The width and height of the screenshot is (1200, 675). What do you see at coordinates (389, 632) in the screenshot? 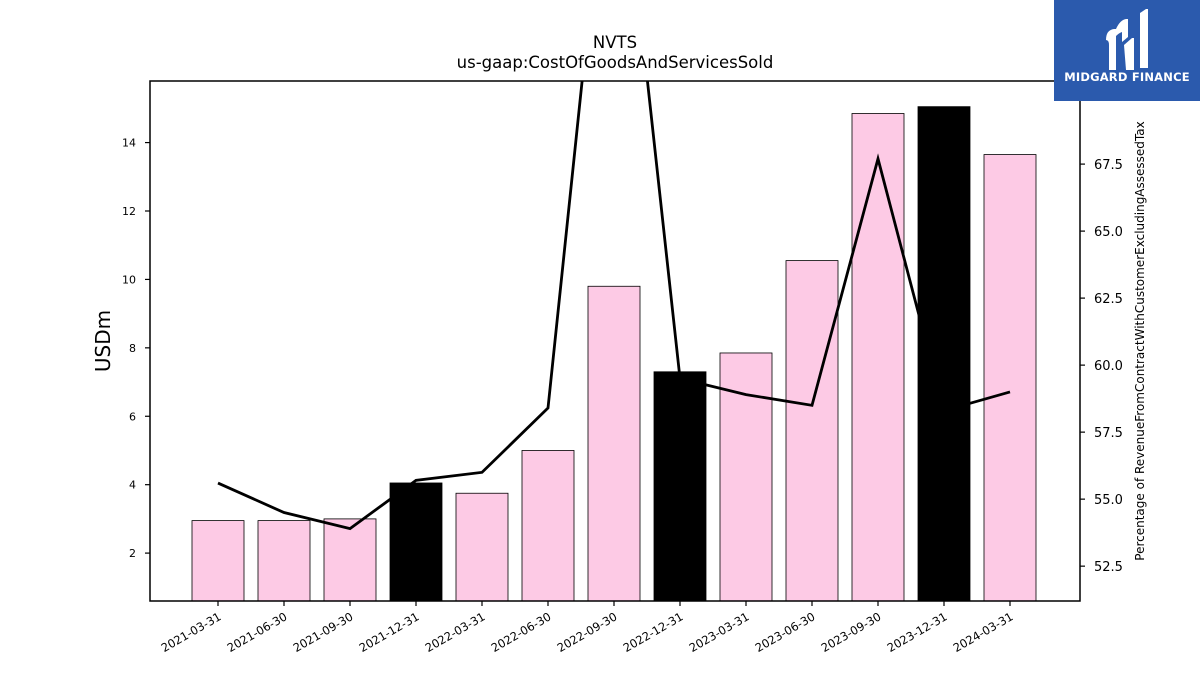
I see `x-tick-label: 2021-12-31` at bounding box center [389, 632].